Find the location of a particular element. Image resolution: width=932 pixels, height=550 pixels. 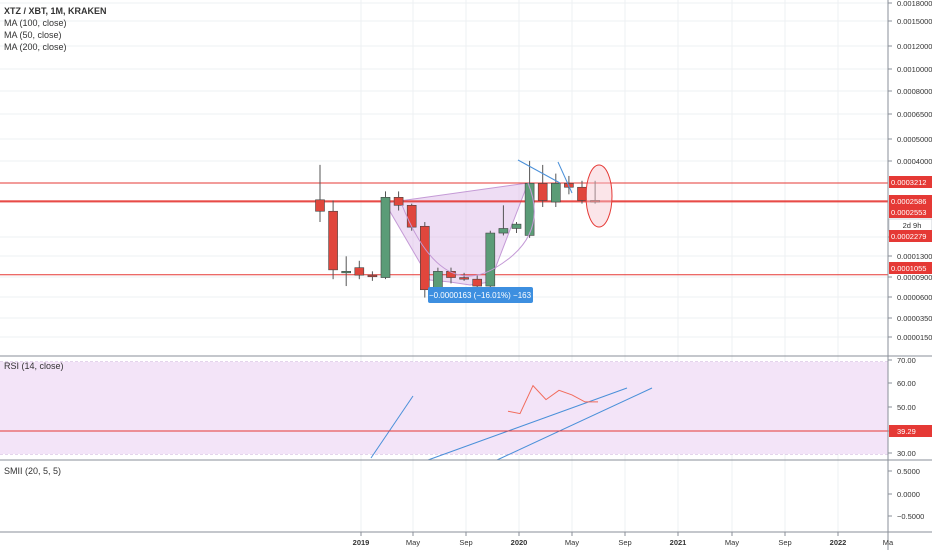

price-tick-label: 0.0001300 is located at coordinates (914, 256).